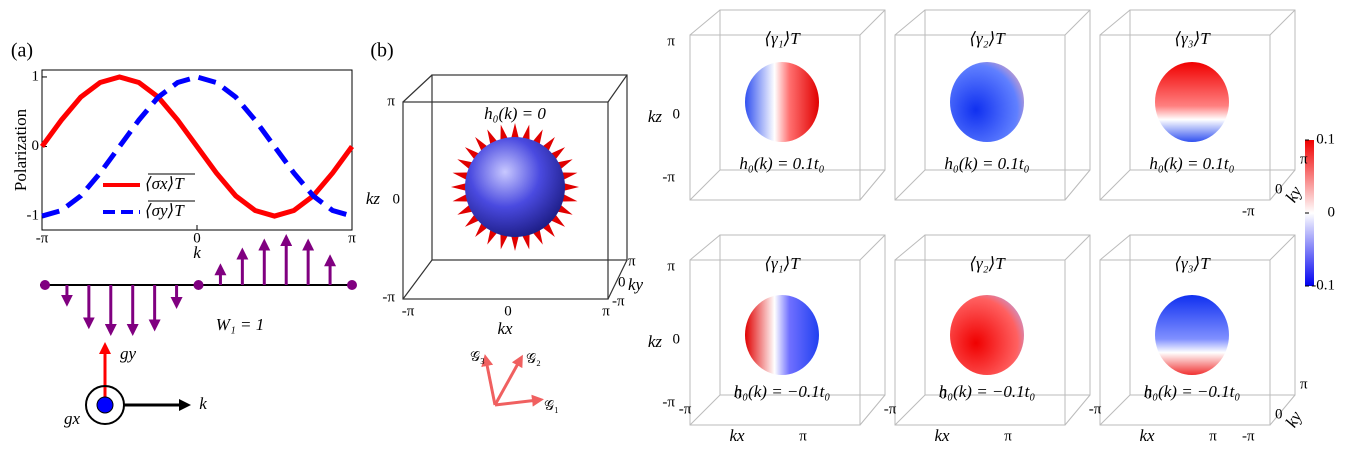  I want to click on y-axis-label: Polarization, so click(20, 149).